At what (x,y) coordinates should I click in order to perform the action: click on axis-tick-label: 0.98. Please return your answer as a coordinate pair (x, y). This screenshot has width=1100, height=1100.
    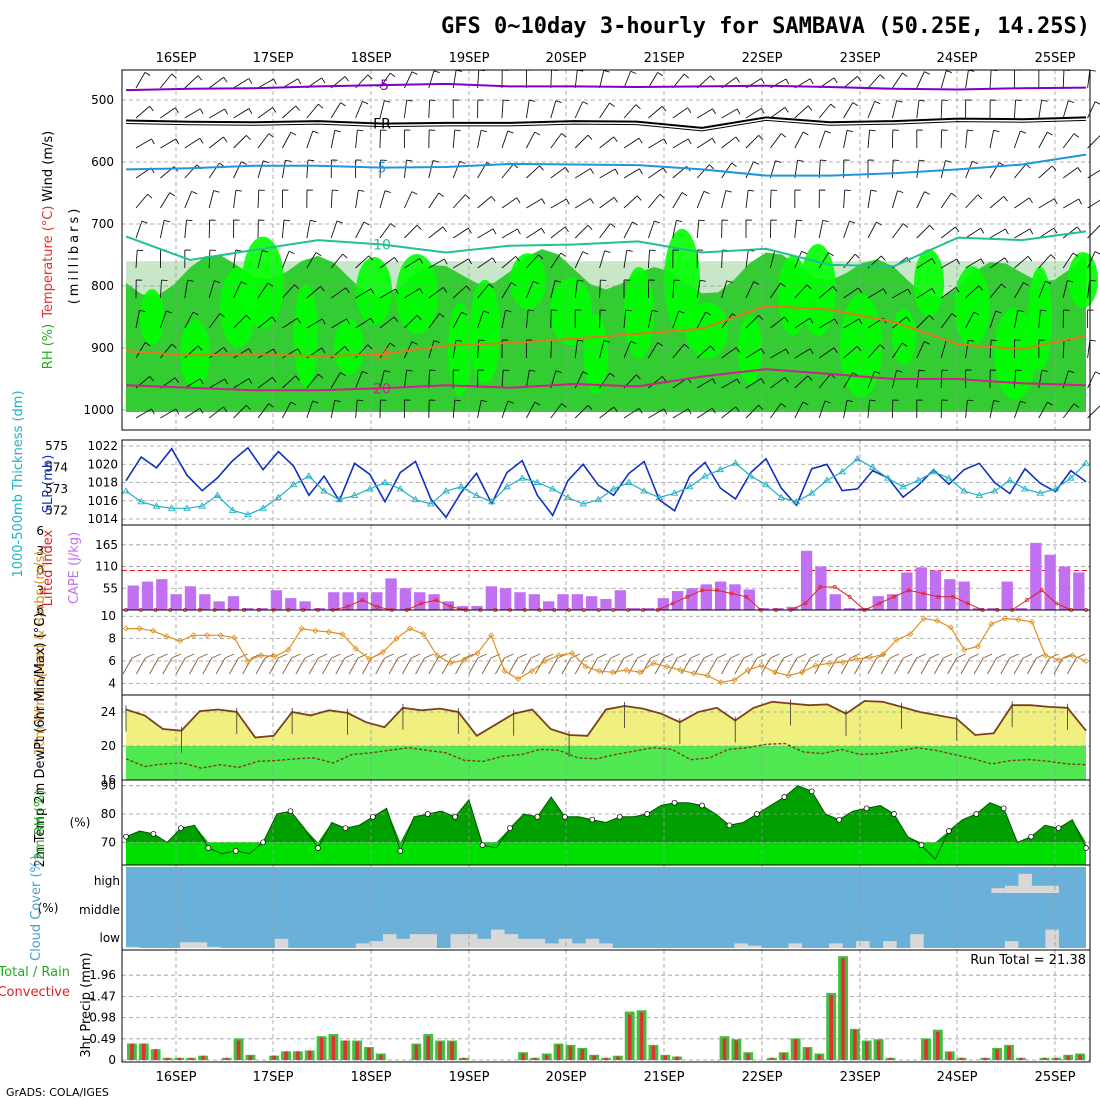
    Looking at the image, I should click on (102, 1018).